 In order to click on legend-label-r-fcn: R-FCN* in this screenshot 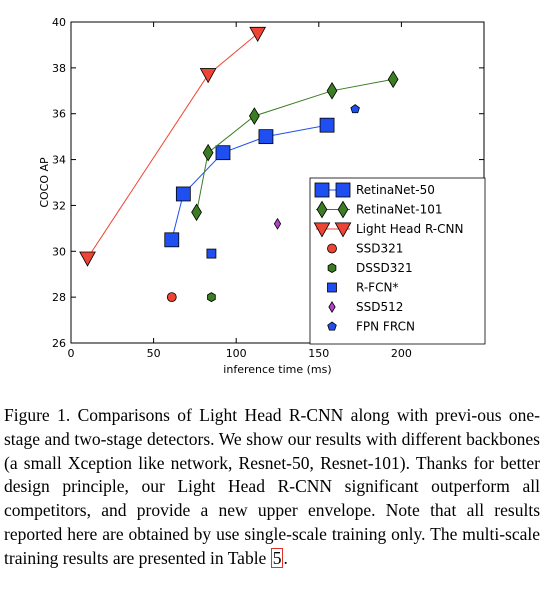, I will do `click(377, 288)`.